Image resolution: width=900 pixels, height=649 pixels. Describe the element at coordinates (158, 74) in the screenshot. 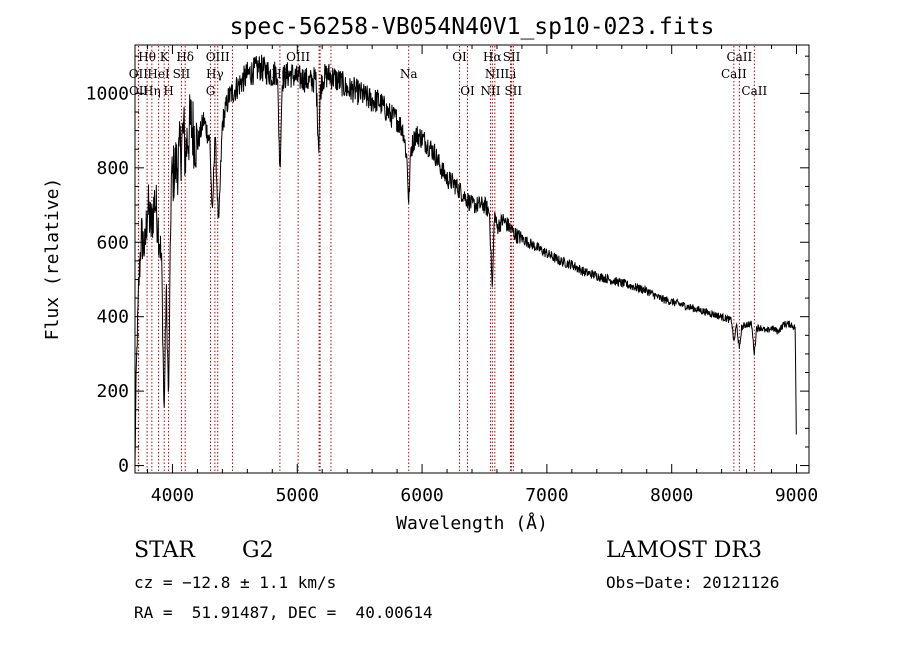

I see `spectral-line-label: HeI` at that location.